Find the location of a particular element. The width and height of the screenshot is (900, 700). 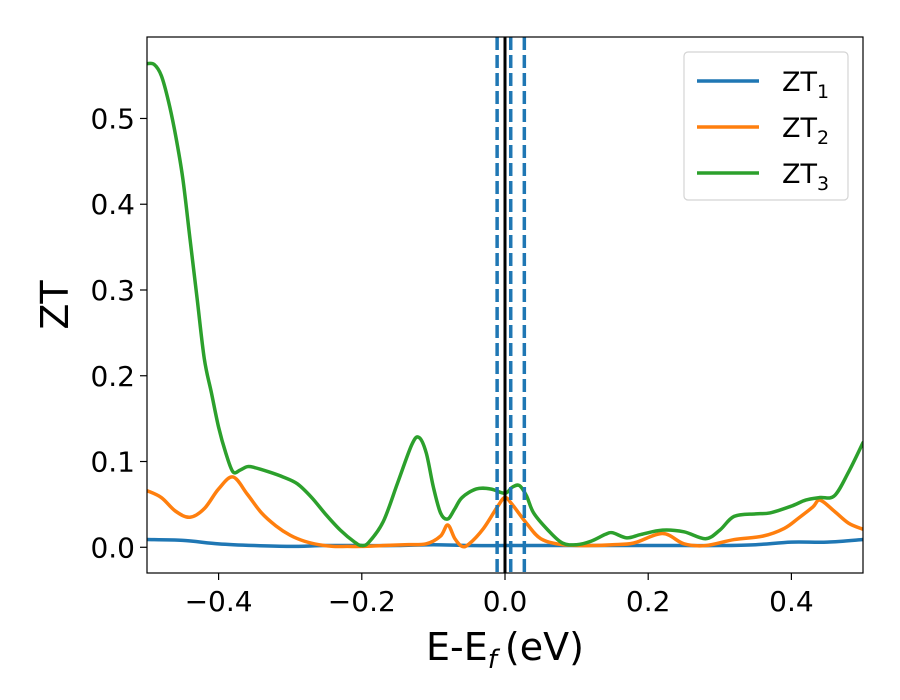

legend-label-zt2: ZT2 is located at coordinates (805, 131).